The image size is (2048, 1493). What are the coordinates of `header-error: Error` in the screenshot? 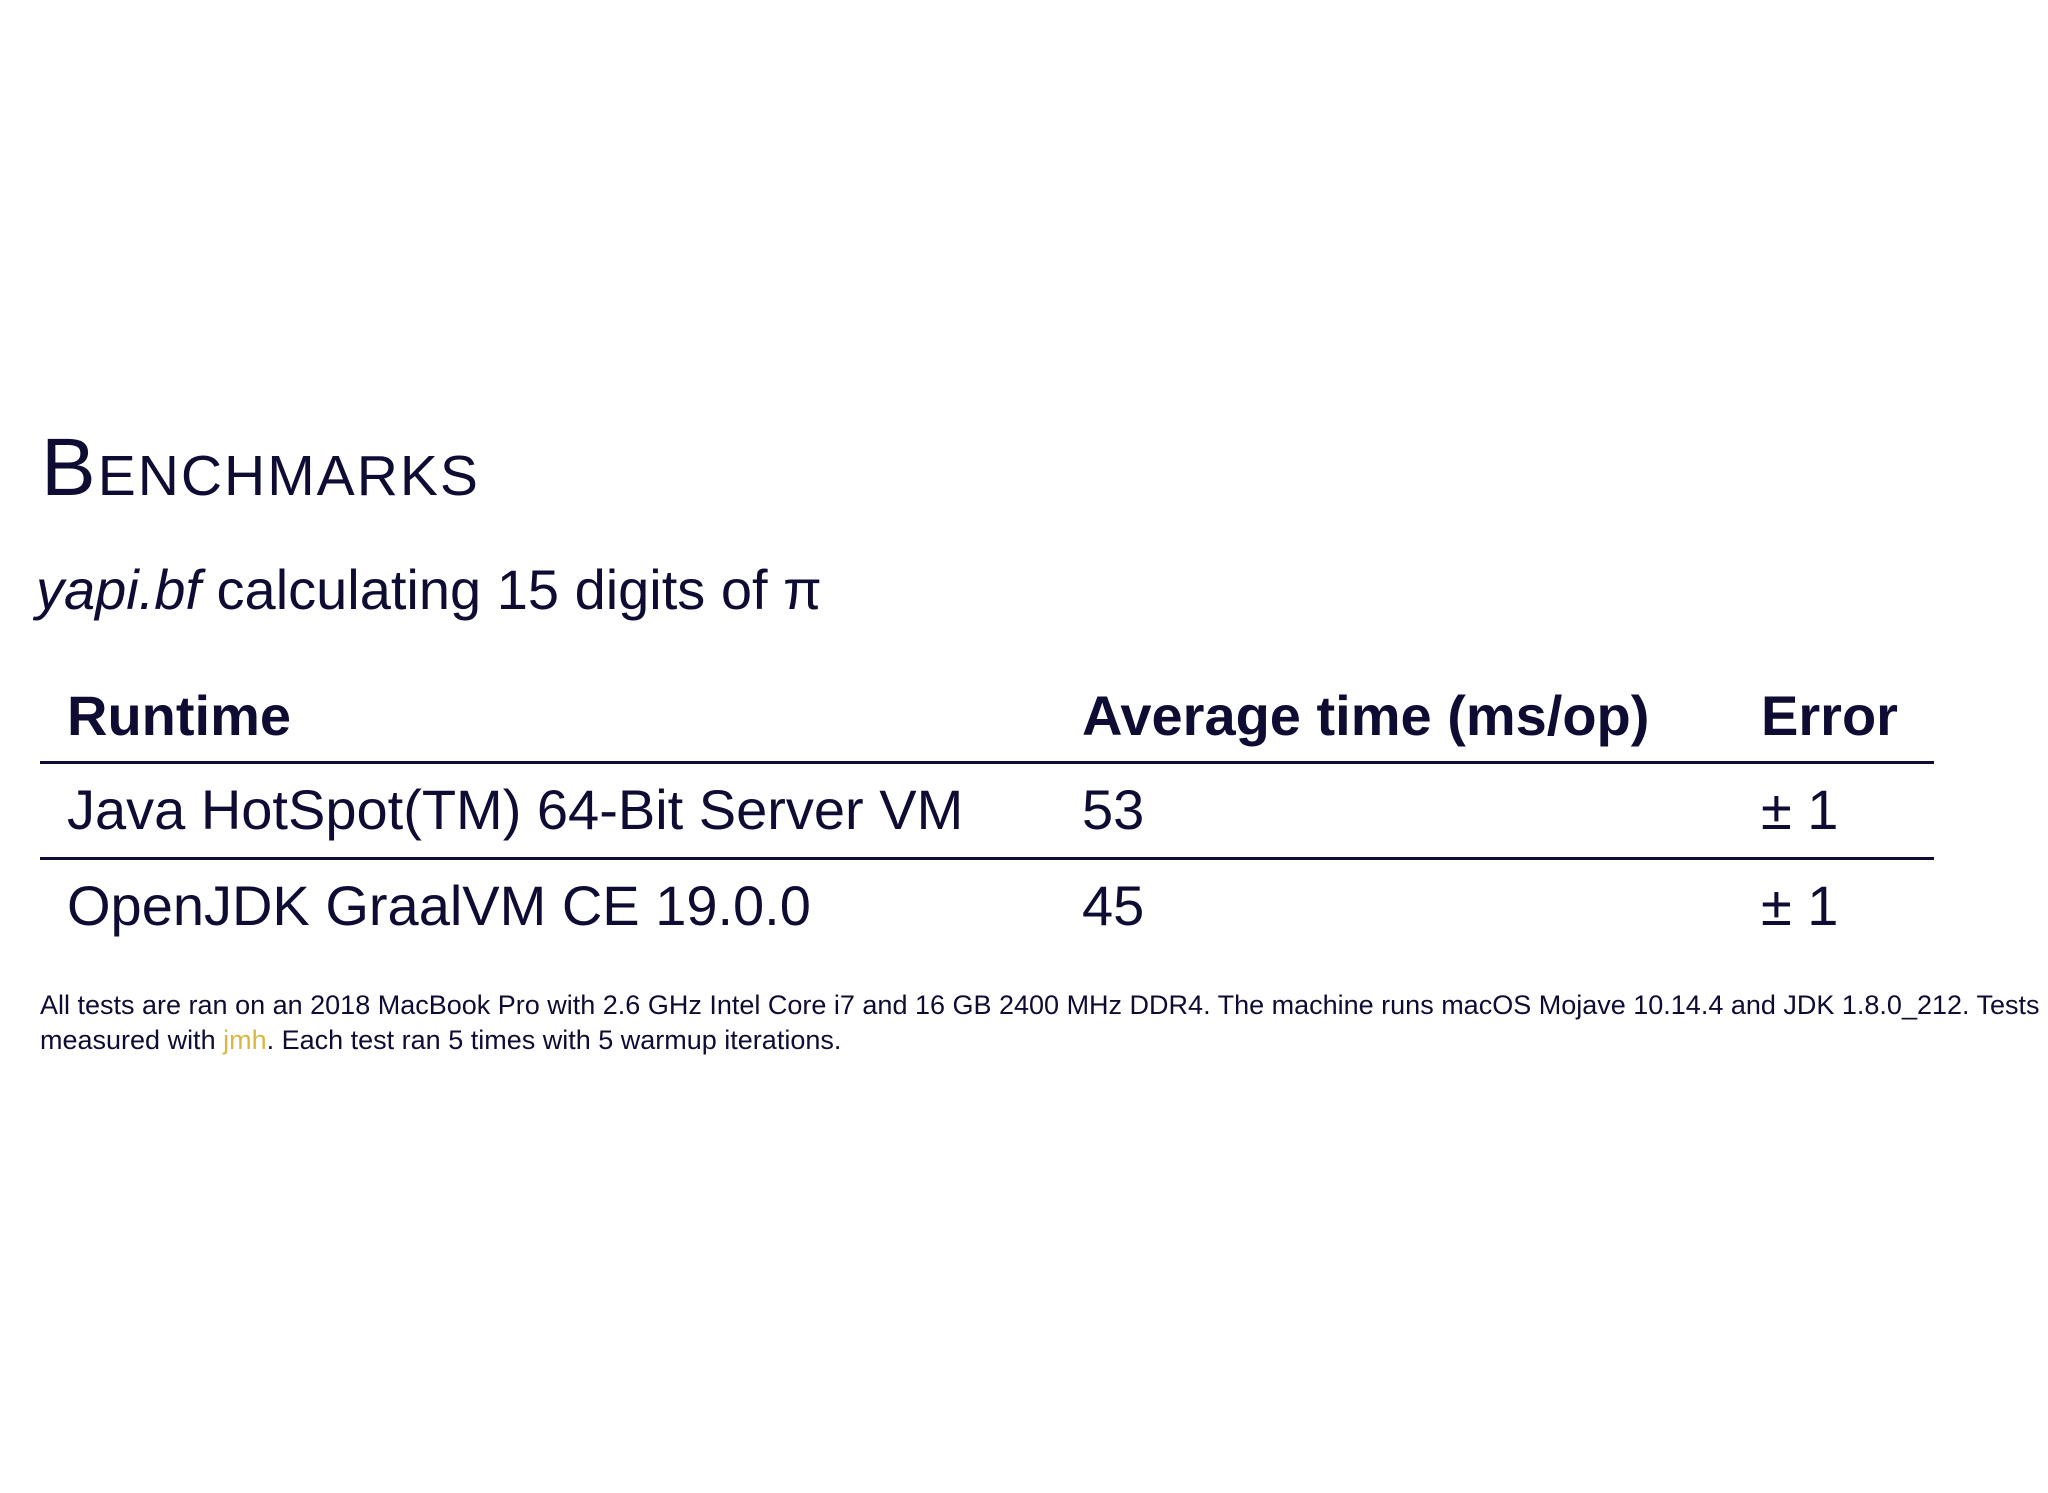 It's located at (1829, 715).